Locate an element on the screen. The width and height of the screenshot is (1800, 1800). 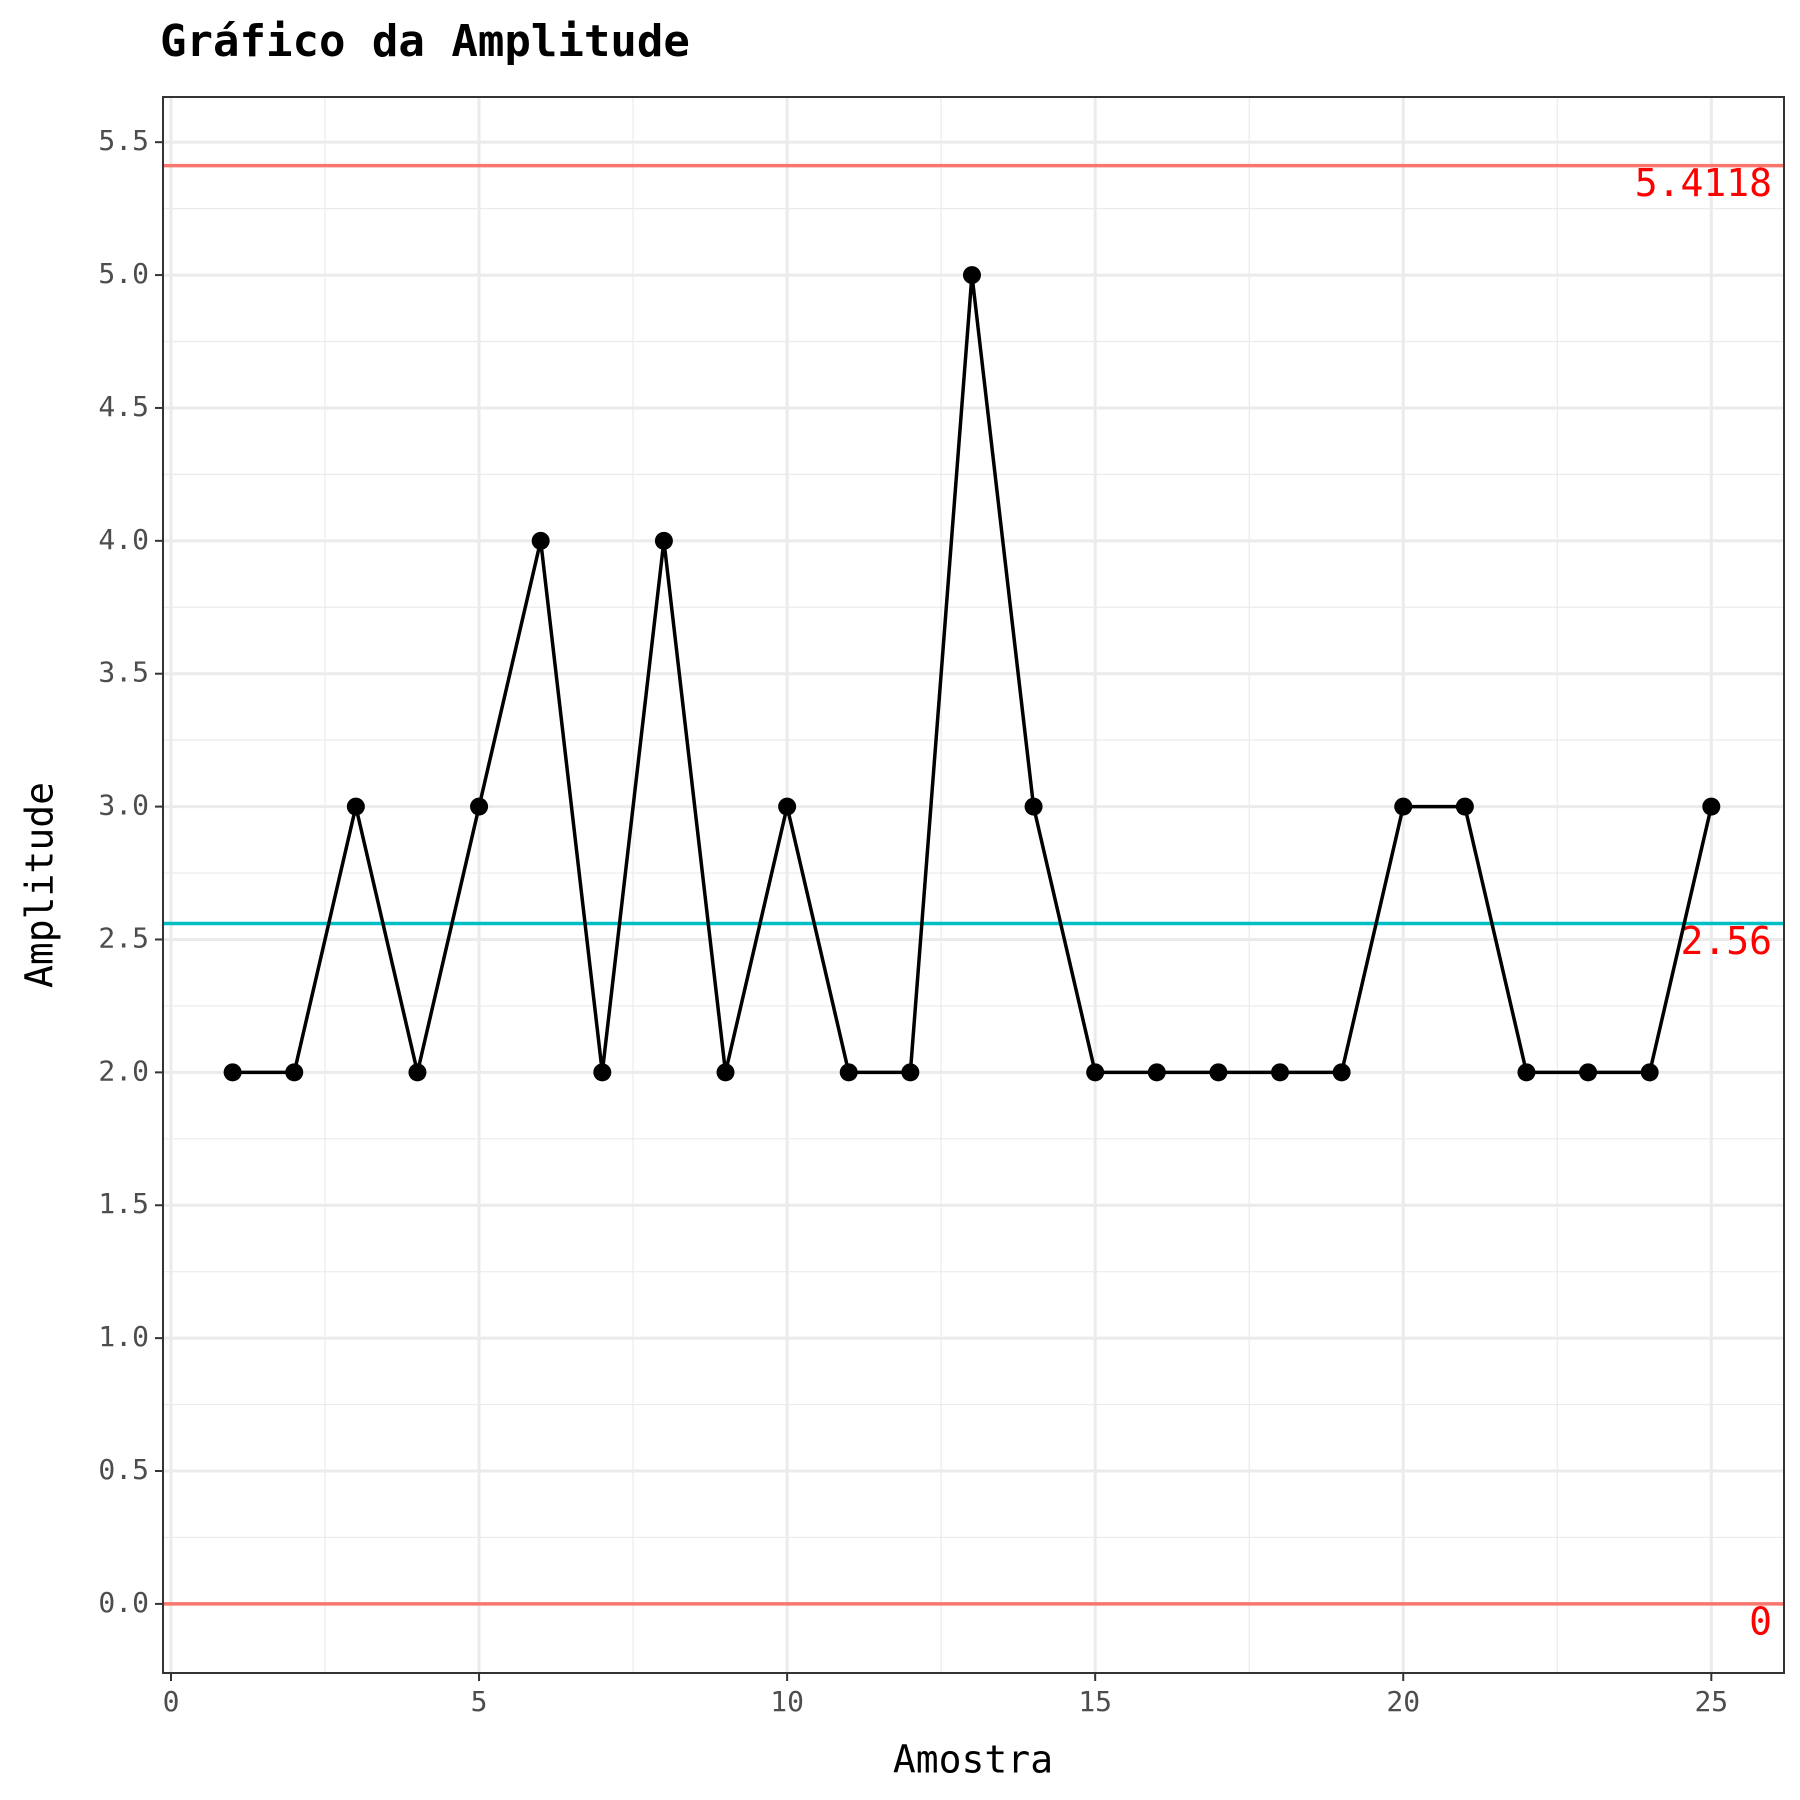
chart-title: Gráfico da Amplitude is located at coordinates (425, 41).